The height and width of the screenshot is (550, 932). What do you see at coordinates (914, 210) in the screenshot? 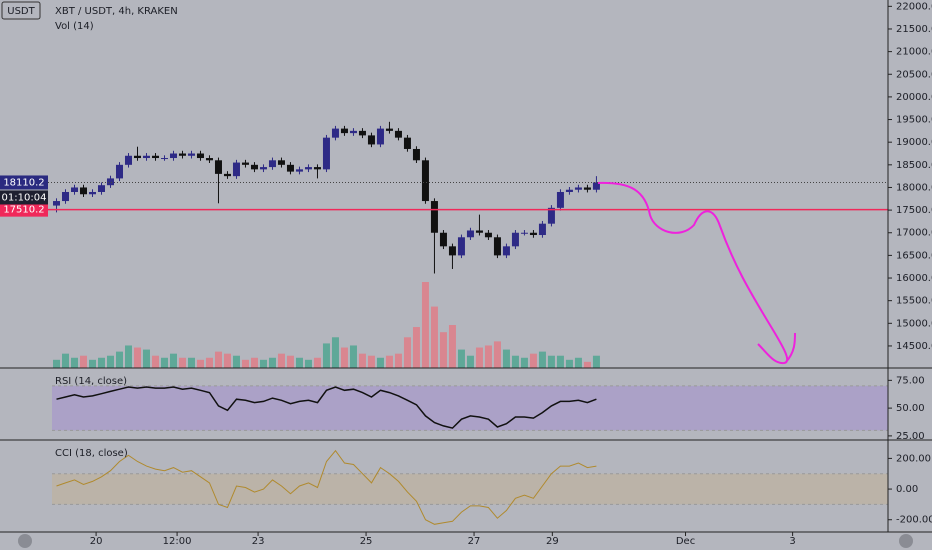
I see `y-tick-label: 17500.0` at bounding box center [914, 210].